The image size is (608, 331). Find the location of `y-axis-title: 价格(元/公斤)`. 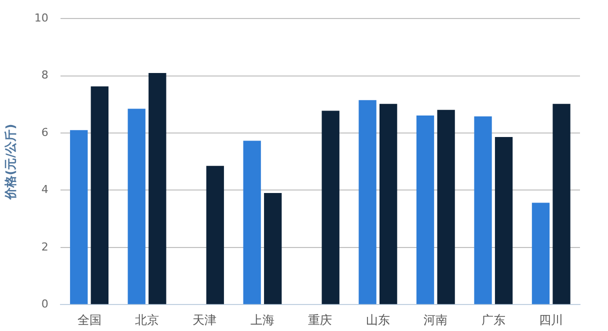

y-axis-title: 价格(元/公斤) is located at coordinates (10, 162).